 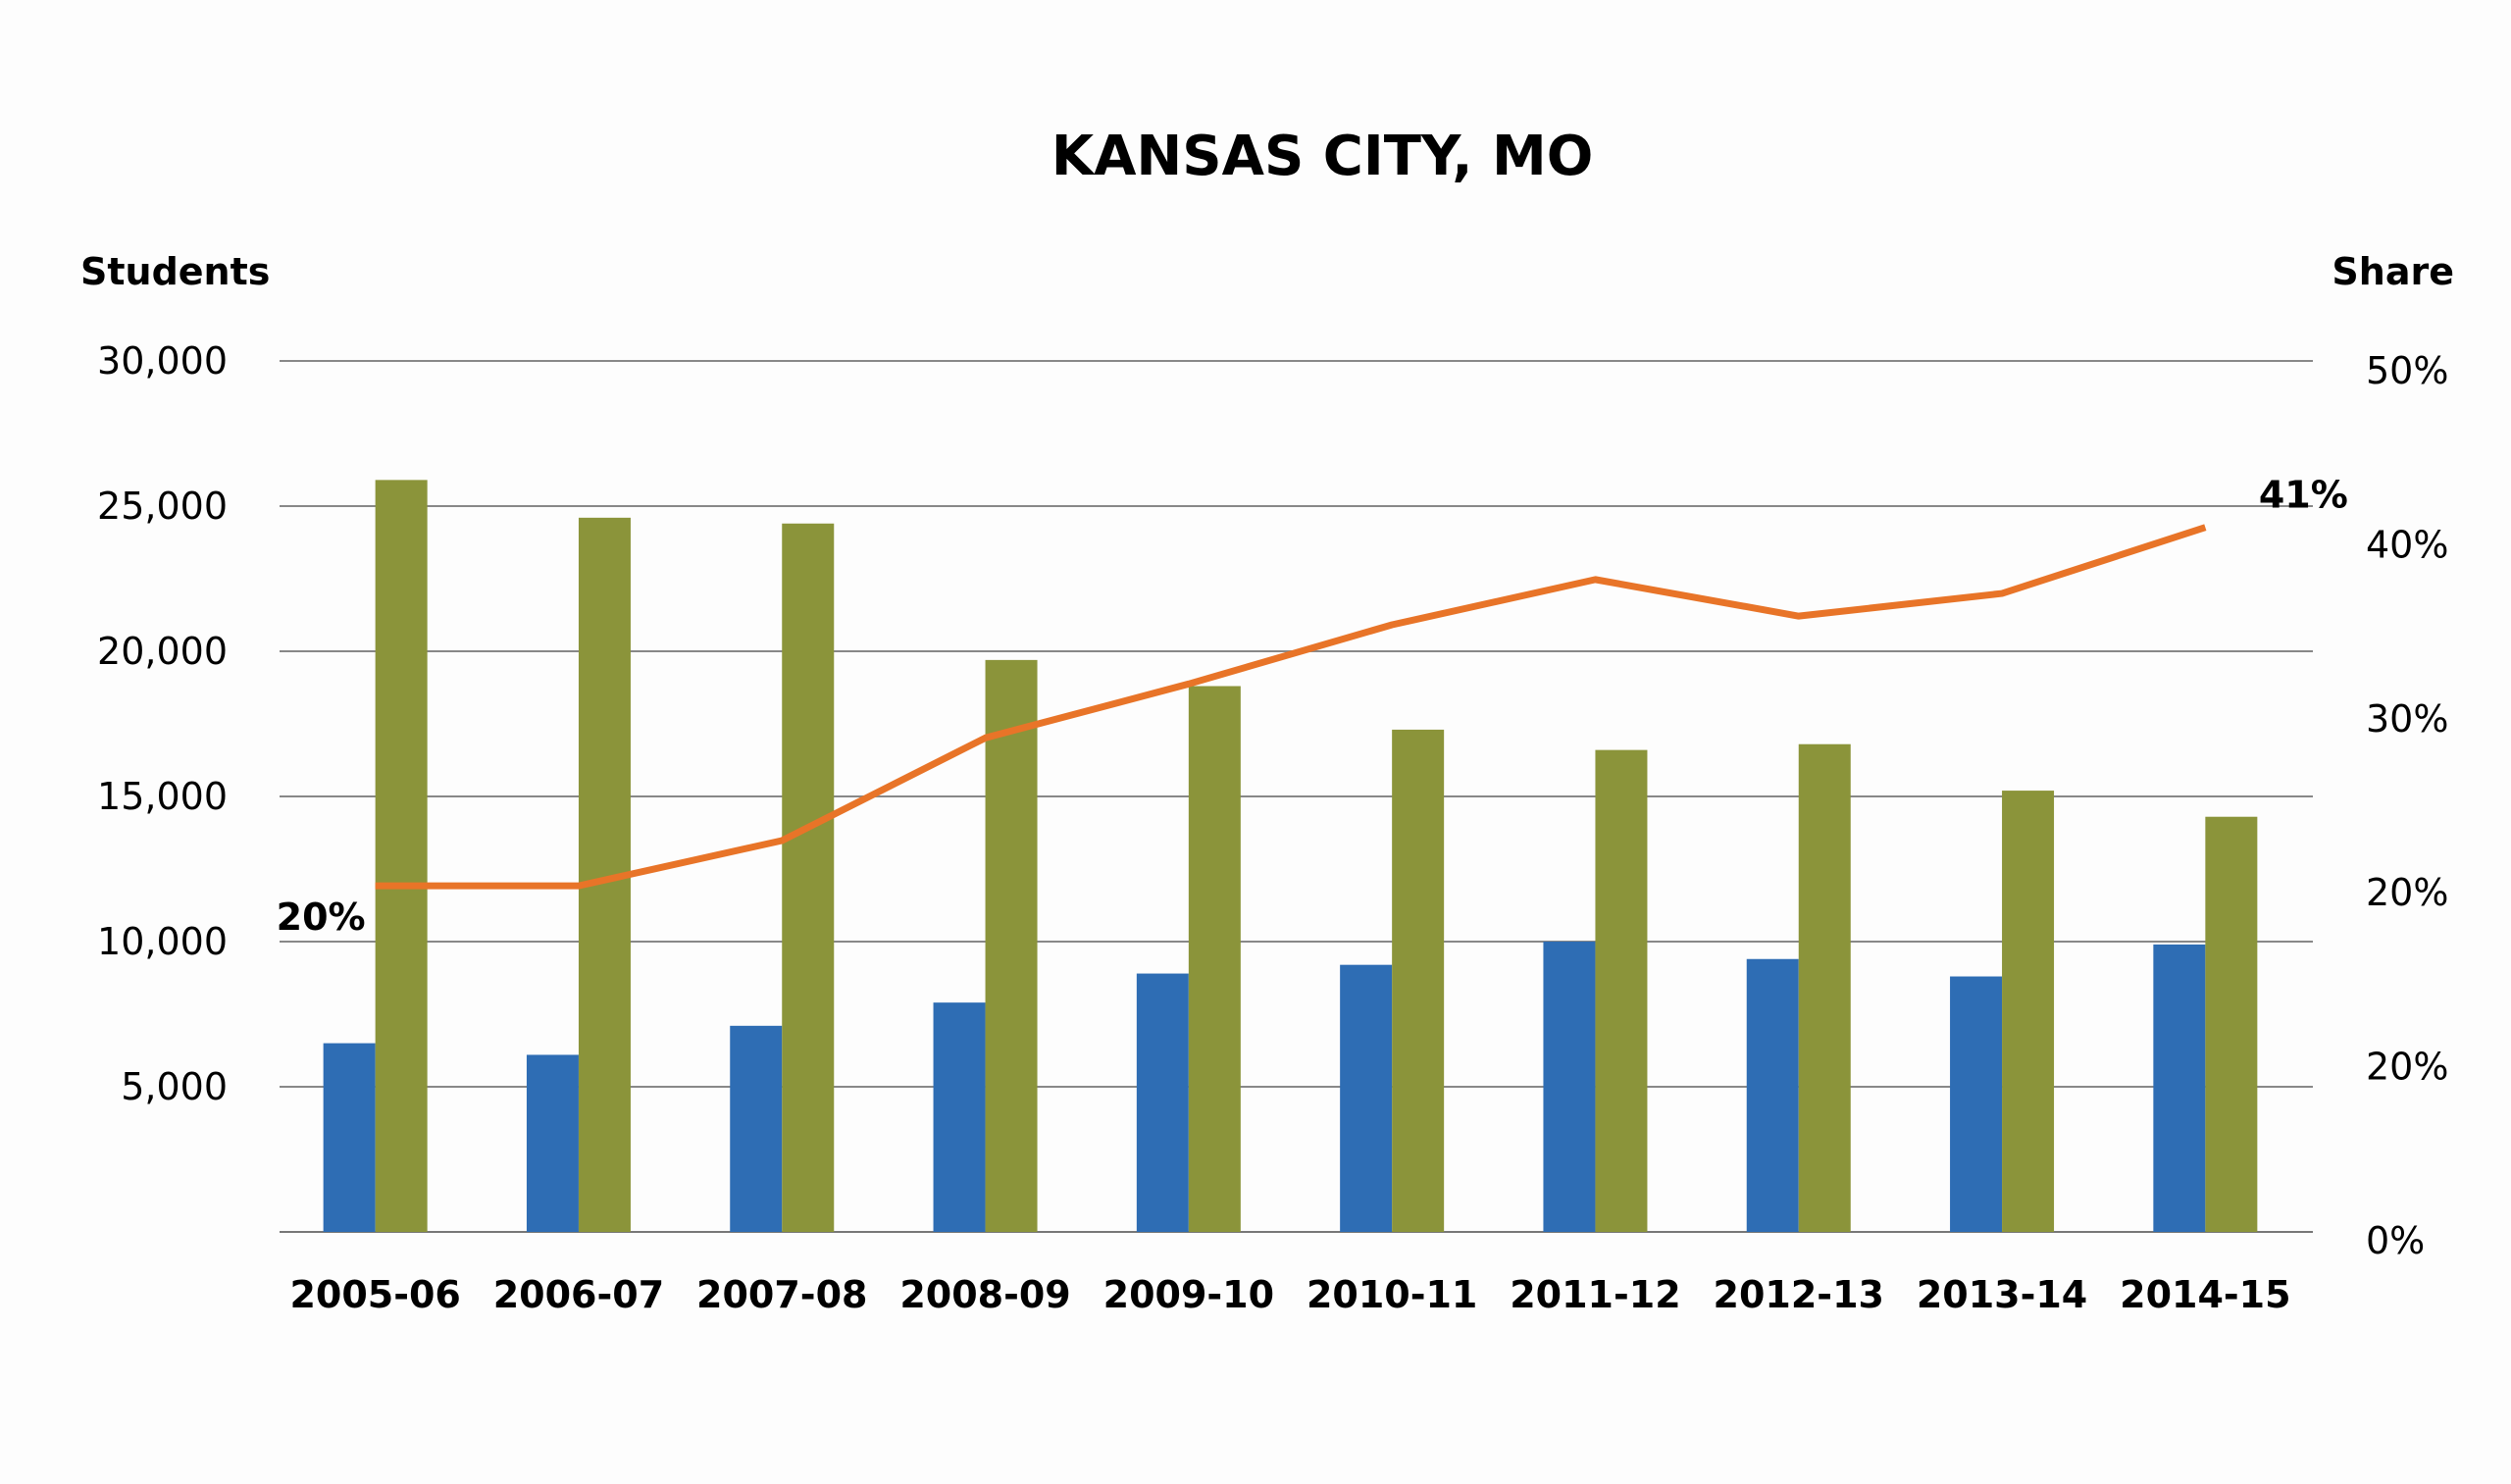 I want to click on y-tick-label: 30,000, so click(x=162, y=361).